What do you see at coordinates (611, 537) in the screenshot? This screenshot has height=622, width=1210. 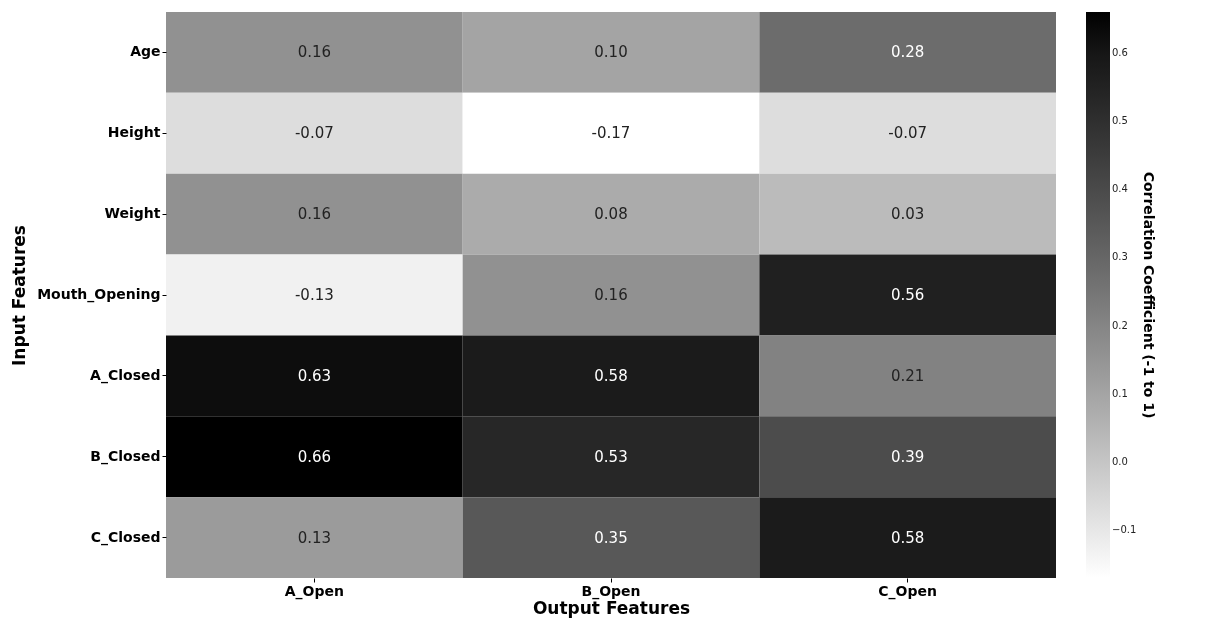 I see `data-label: 0.35` at bounding box center [611, 537].